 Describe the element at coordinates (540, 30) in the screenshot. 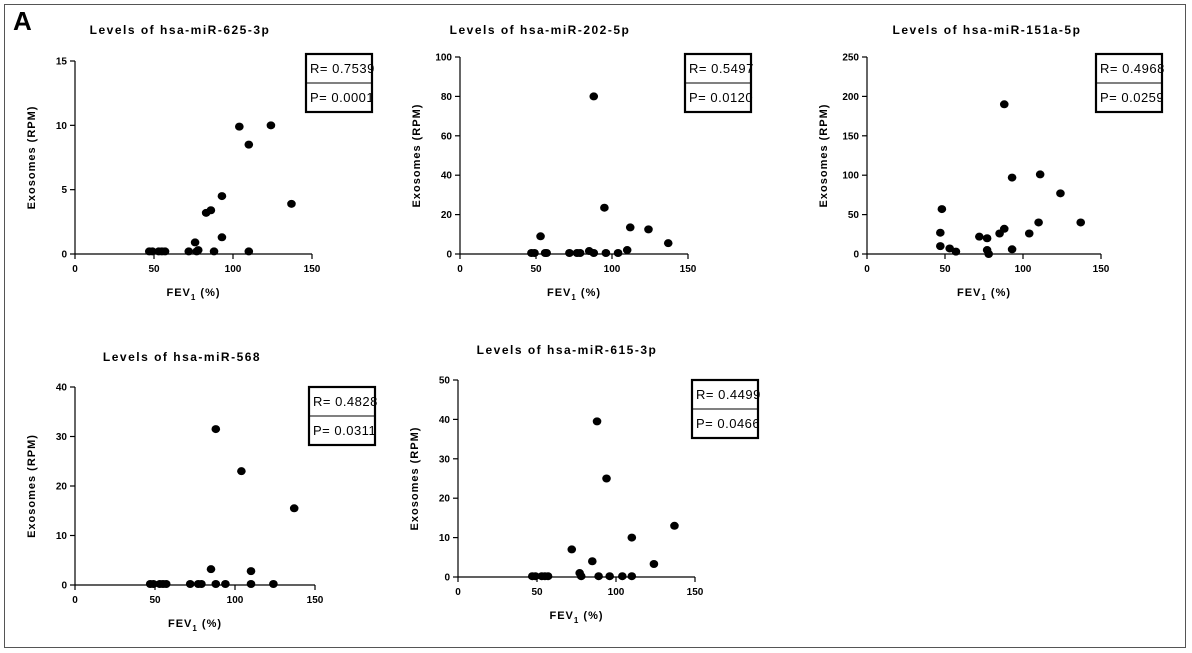

I see `chart-title: Levels of hsa-miR-202-5p` at that location.